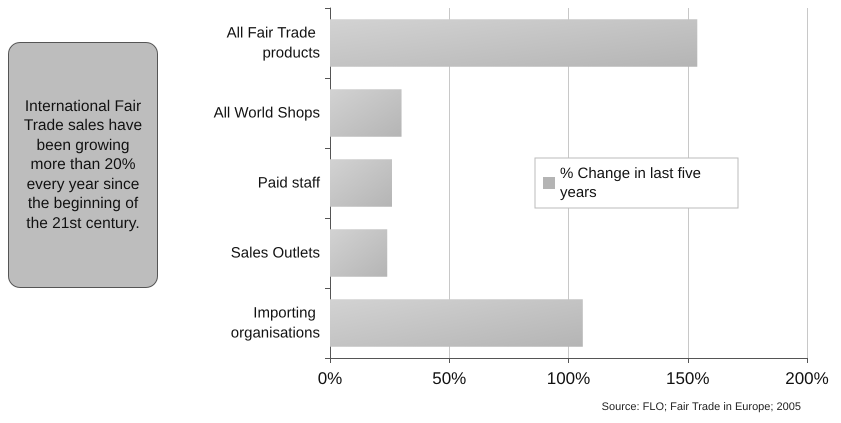 The height and width of the screenshot is (423, 841). Describe the element at coordinates (449, 378) in the screenshot. I see `x-tick-label: 50%` at that location.